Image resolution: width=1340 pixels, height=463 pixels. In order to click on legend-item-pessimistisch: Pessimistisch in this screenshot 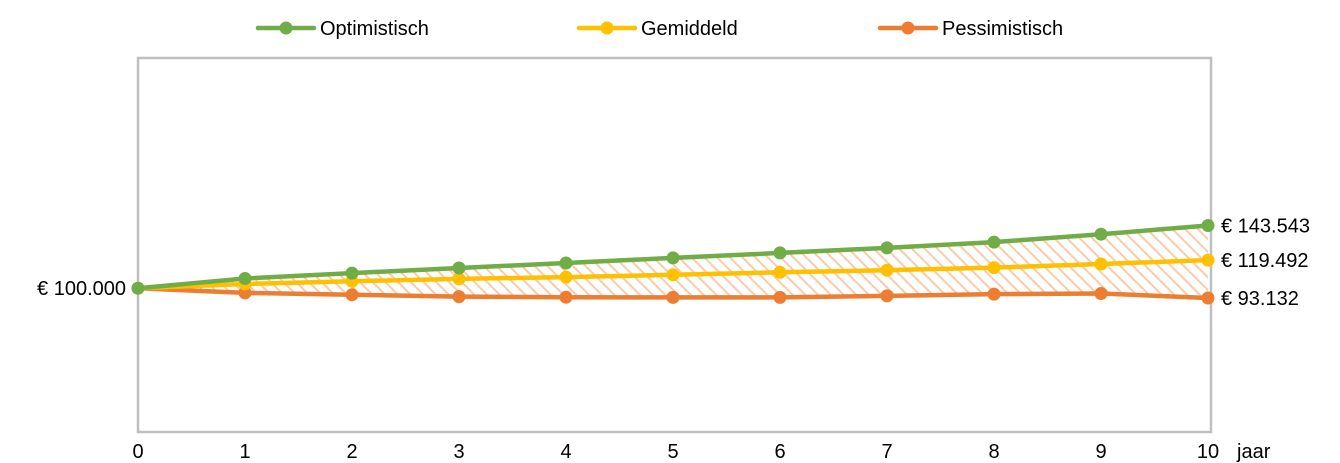, I will do `click(970, 29)`.